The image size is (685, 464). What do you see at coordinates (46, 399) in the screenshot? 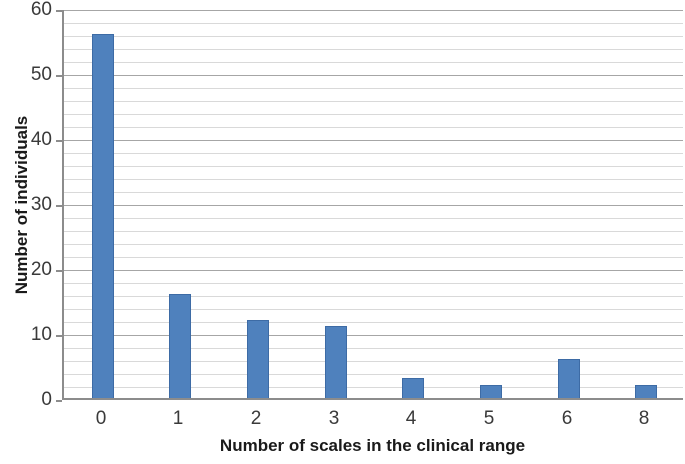
I see `y-tick-label: 0` at bounding box center [46, 399].